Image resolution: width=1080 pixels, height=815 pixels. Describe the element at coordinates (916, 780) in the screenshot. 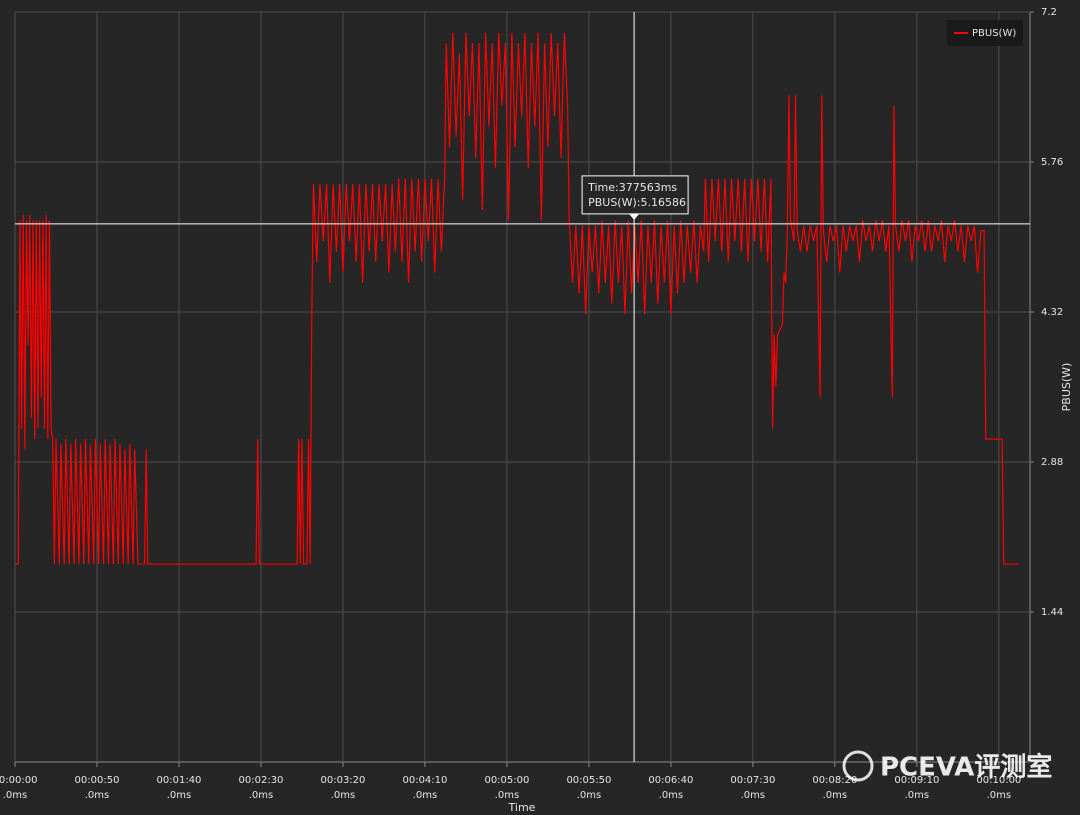

I see `x-tick-label: 00:09:10` at that location.